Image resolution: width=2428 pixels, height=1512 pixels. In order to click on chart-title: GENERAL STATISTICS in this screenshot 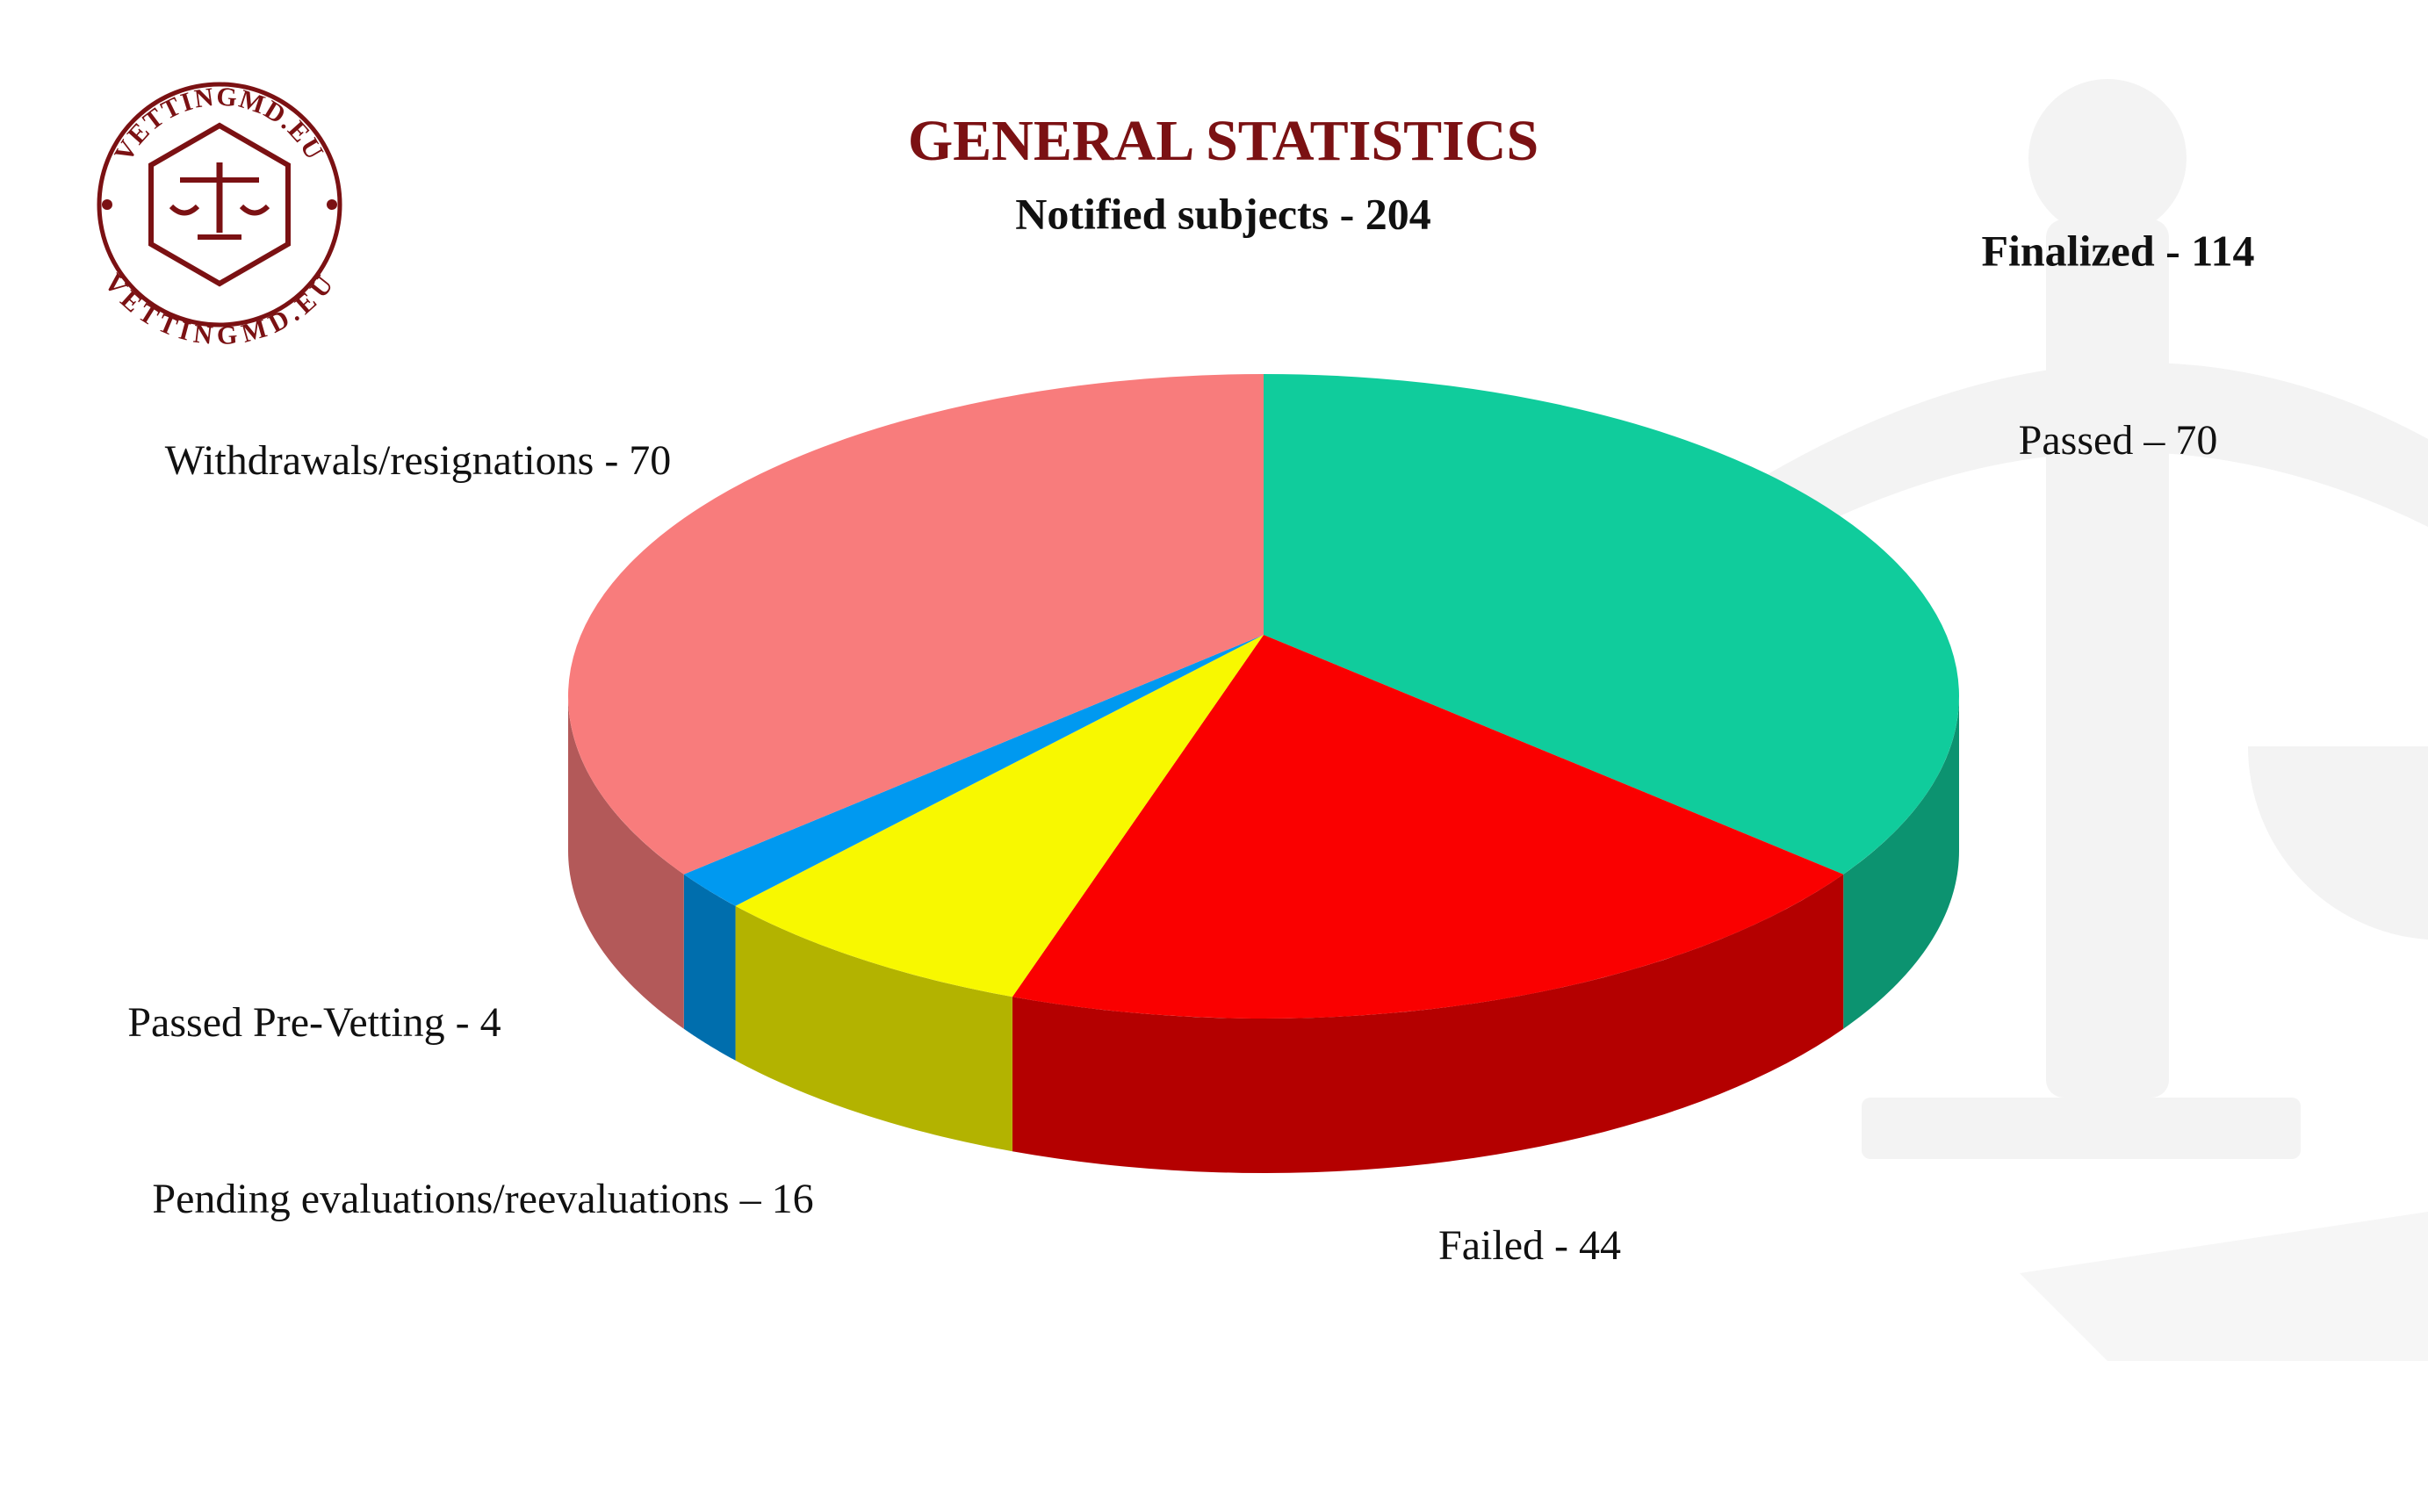, I will do `click(1223, 141)`.